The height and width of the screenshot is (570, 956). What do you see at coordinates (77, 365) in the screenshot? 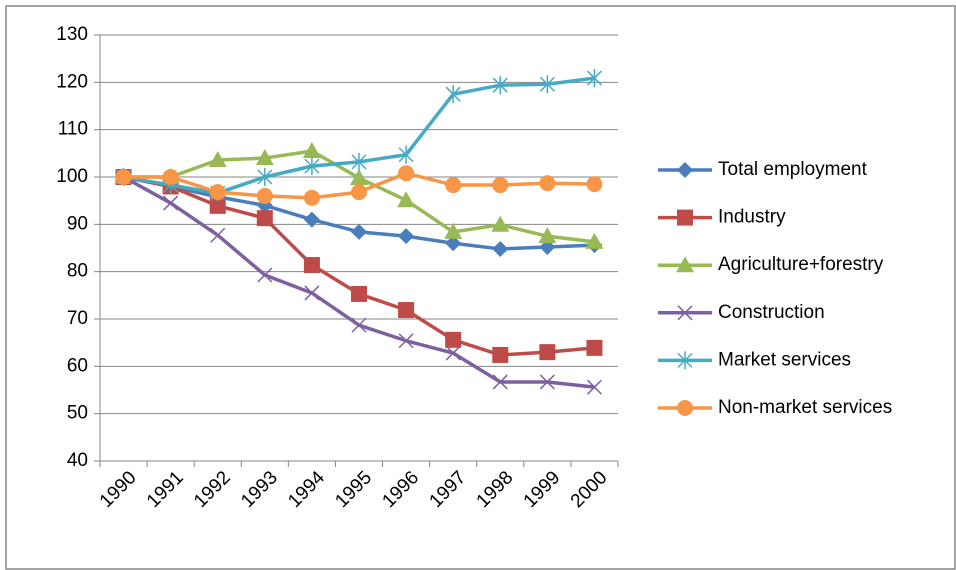
I see `y-tick-label: 60` at bounding box center [77, 365].